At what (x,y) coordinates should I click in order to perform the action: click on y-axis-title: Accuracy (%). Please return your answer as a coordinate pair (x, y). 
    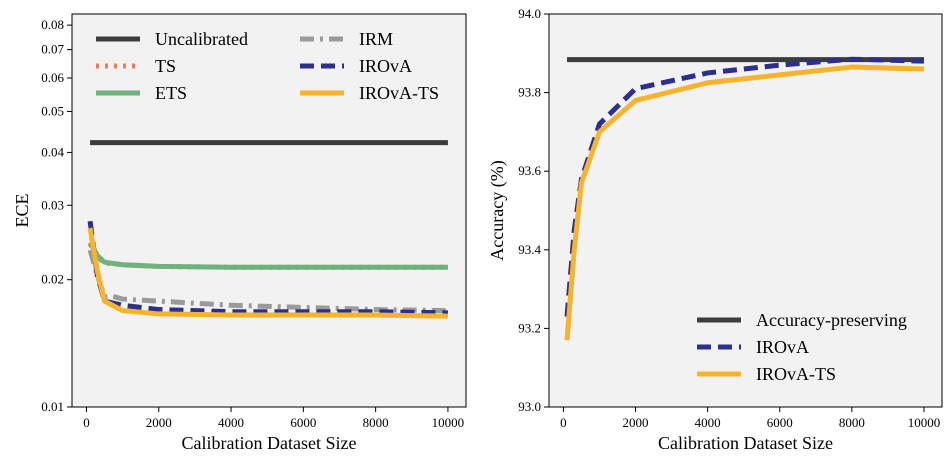
    Looking at the image, I should click on (497, 210).